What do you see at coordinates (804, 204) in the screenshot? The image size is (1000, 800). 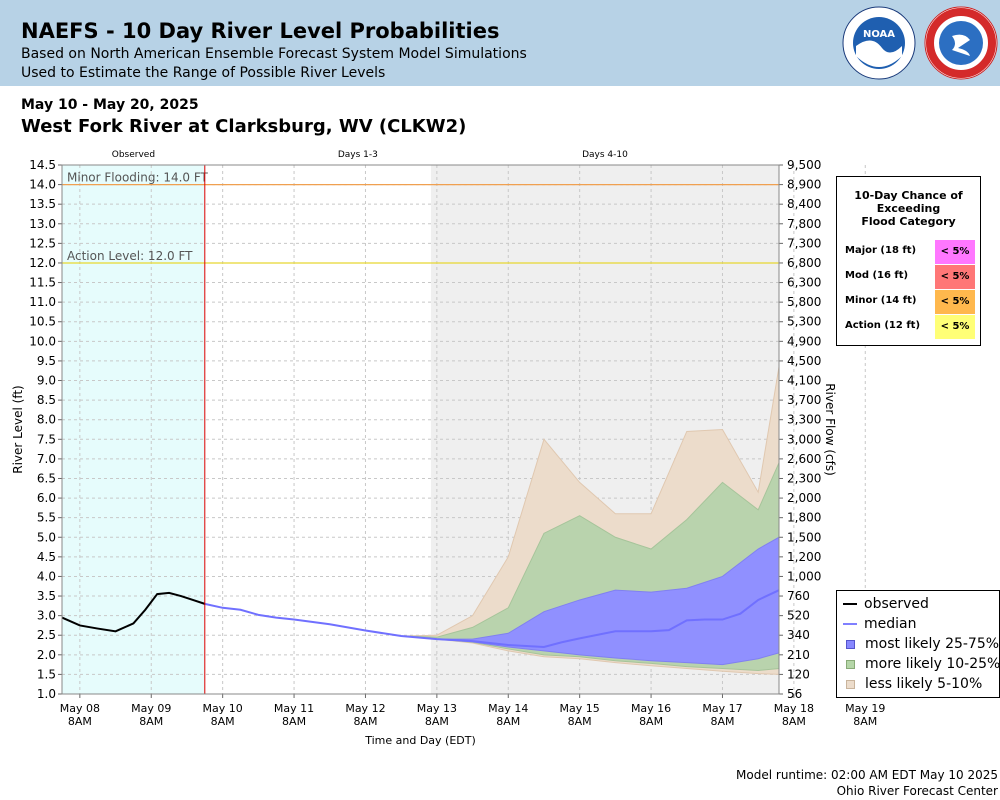 I see `y2-tick-label: 8,400` at bounding box center [804, 204].